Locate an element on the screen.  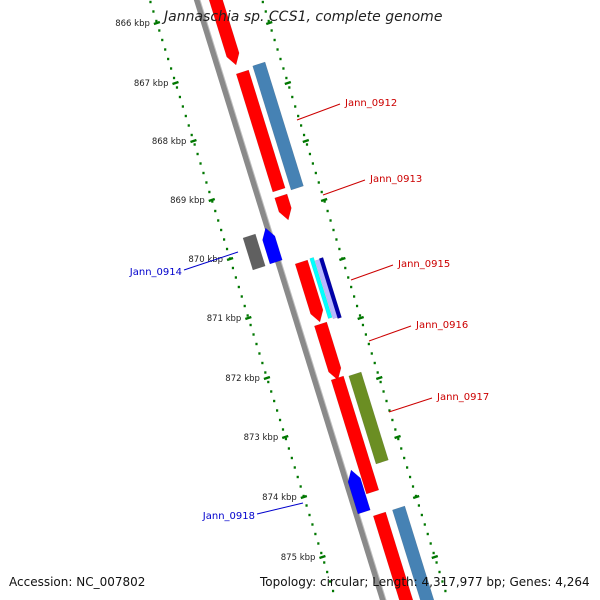
accession-text: Accession: NC_007802 is located at coordinates (77, 582).